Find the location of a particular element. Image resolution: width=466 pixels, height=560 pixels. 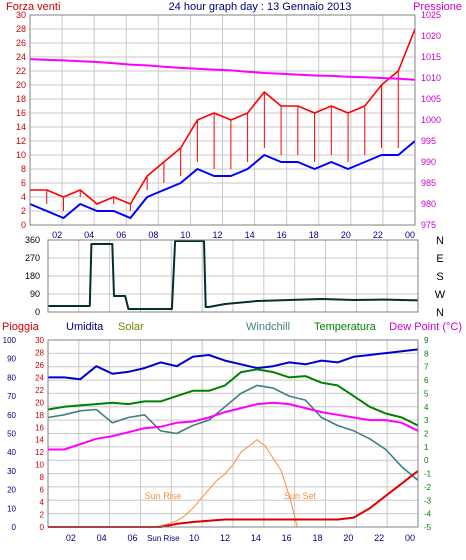

windchill-line is located at coordinates (233, 432).